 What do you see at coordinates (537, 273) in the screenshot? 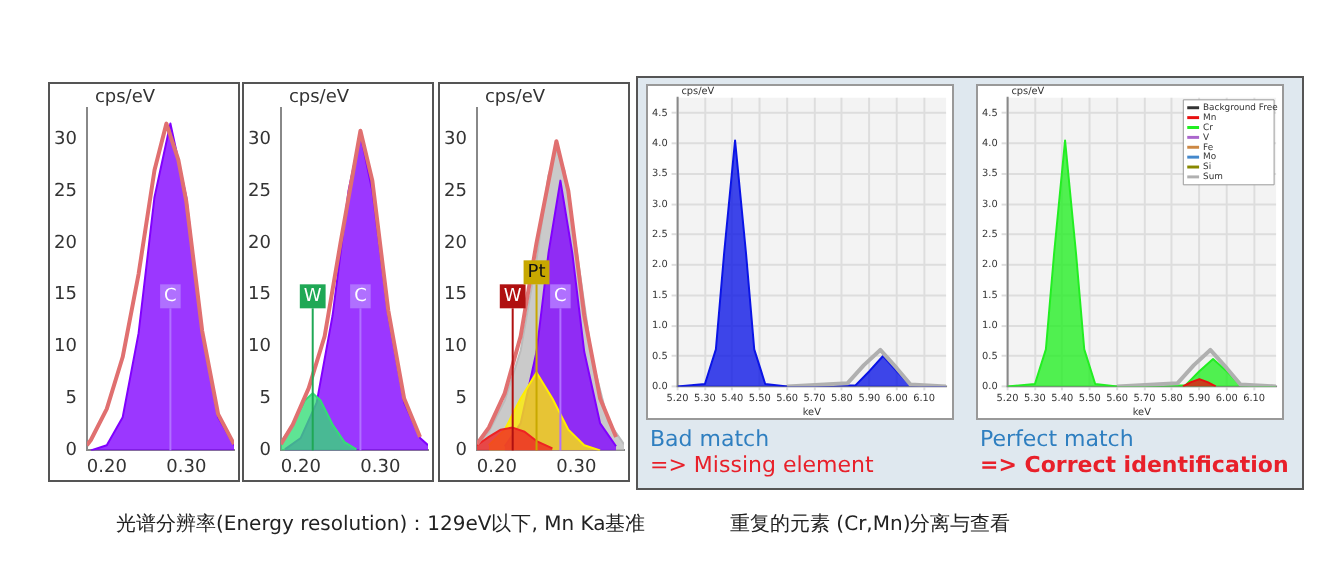
I see `ref-line-label: Pt` at bounding box center [537, 273].